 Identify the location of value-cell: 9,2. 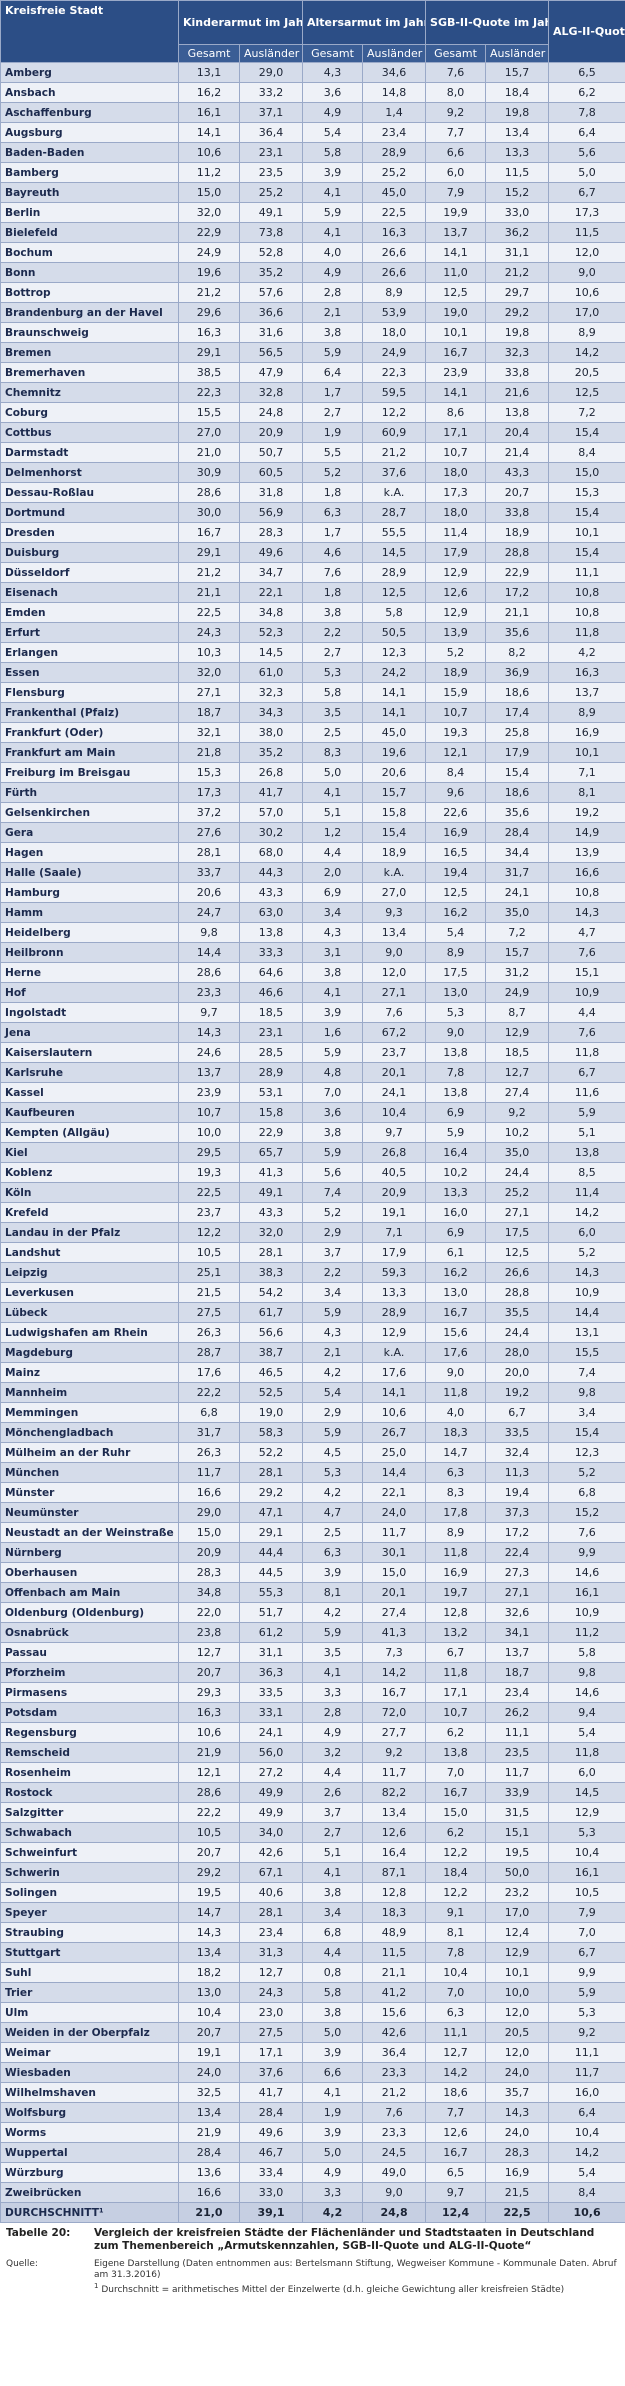
(456, 112).